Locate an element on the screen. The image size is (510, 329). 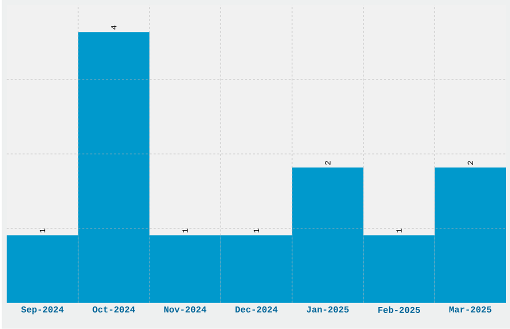
x-tick-label: Dec-2024 is located at coordinates (257, 309).